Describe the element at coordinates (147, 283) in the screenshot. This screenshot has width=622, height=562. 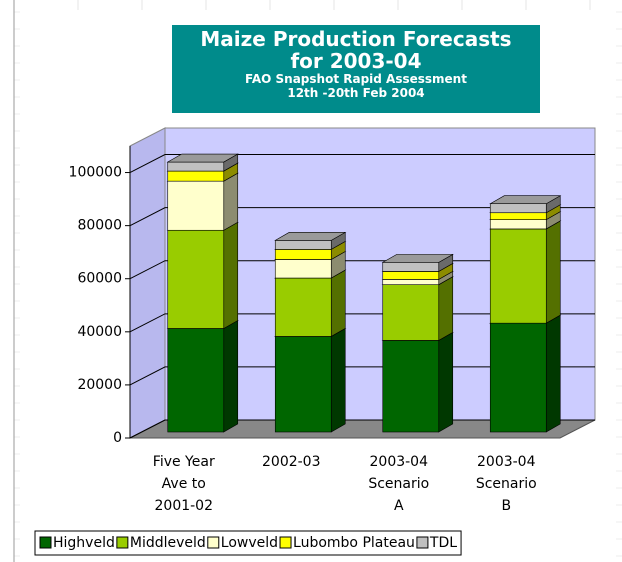
I see `side-wall` at that location.